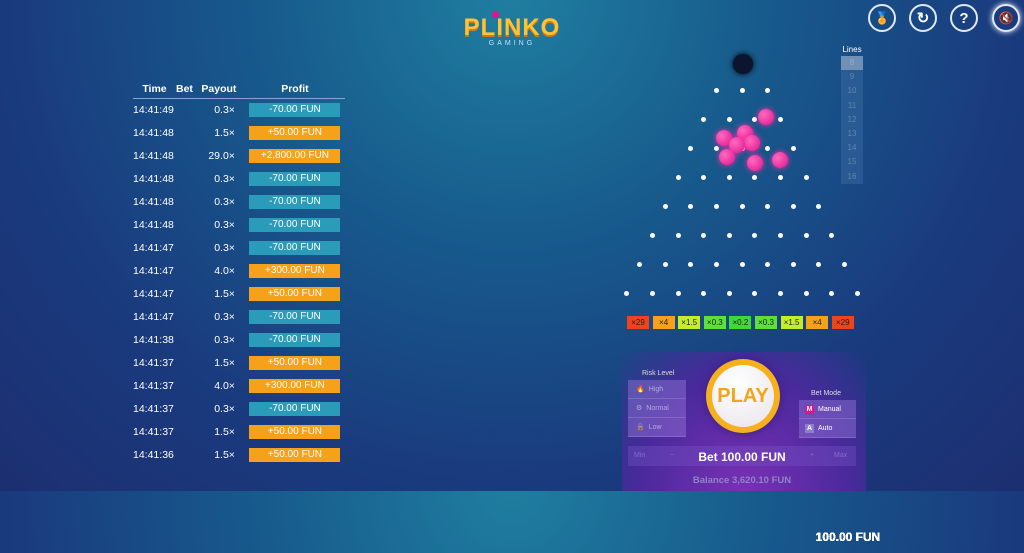 The height and width of the screenshot is (553, 1024). What do you see at coordinates (827, 428) in the screenshot?
I see `bet-mode-auto: A Auto` at bounding box center [827, 428].